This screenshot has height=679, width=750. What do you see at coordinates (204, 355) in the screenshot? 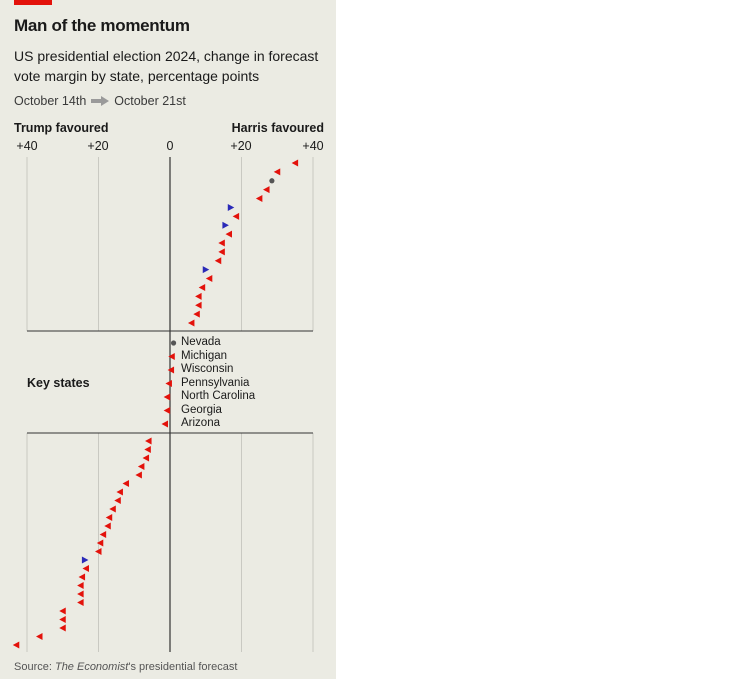
I see `state-label: Michigan` at bounding box center [204, 355].